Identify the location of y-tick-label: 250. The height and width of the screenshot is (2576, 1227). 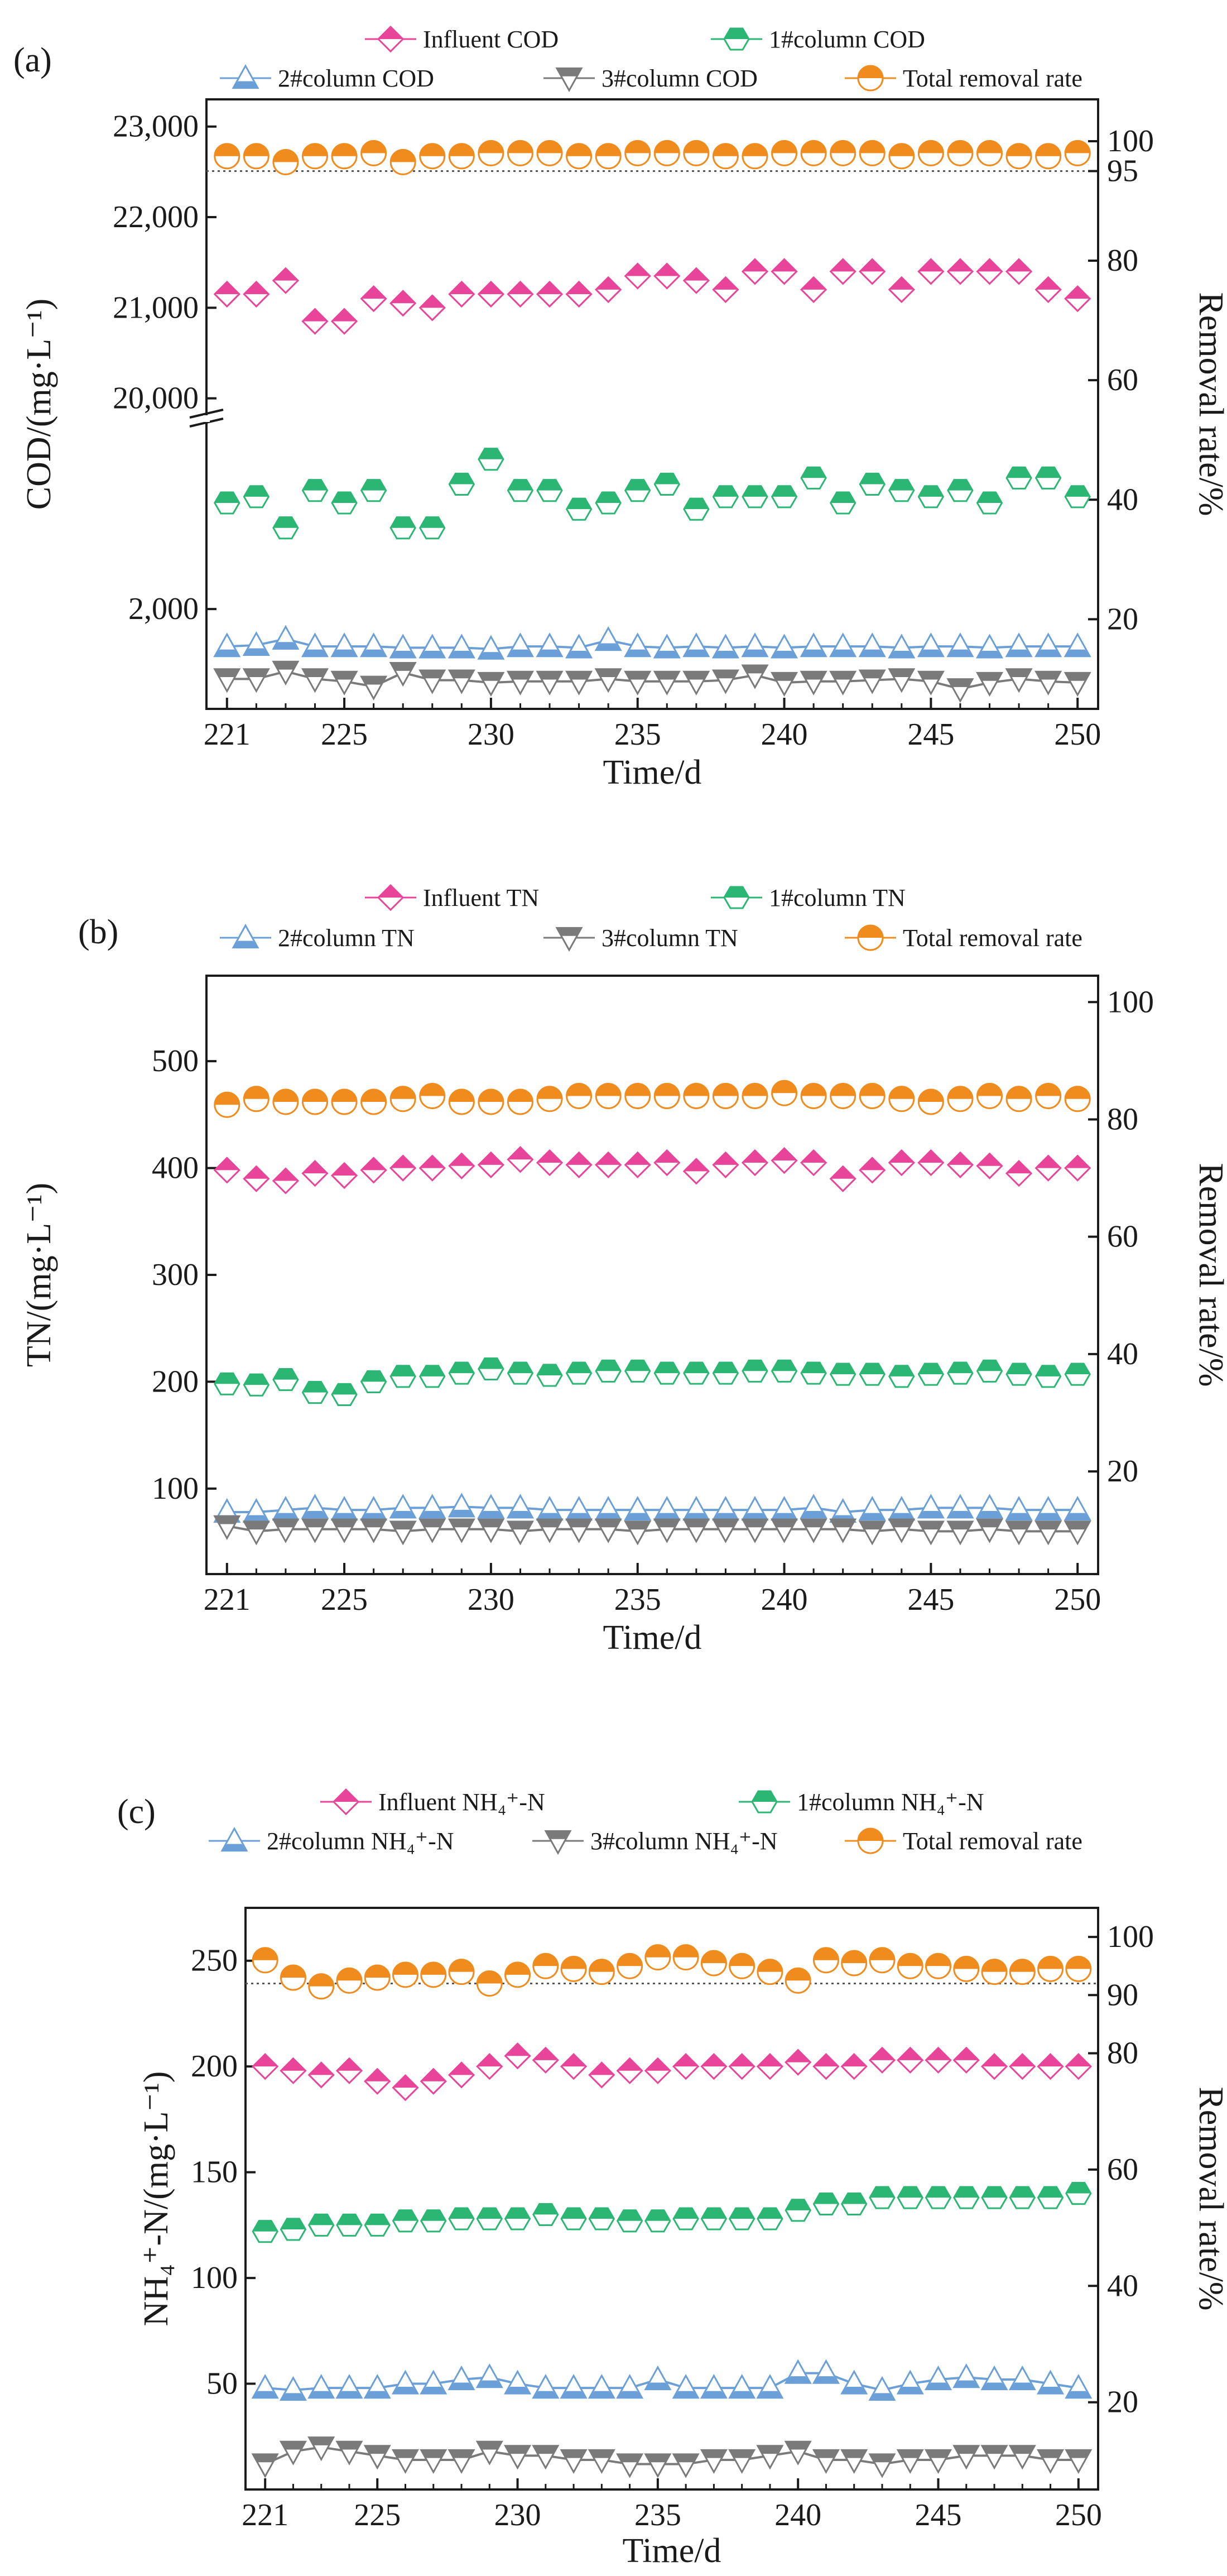
(214, 1961).